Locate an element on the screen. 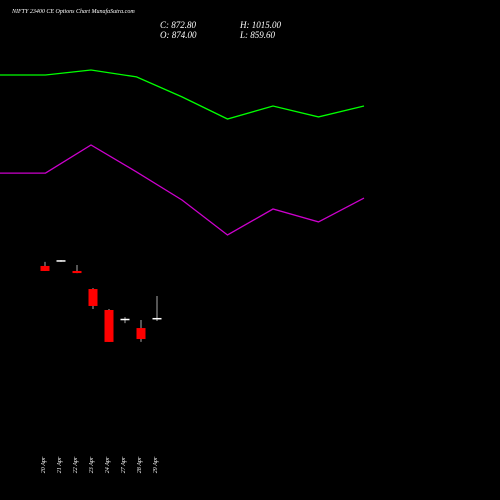  x-tick-label: 27 Apr is located at coordinates (124, 464).